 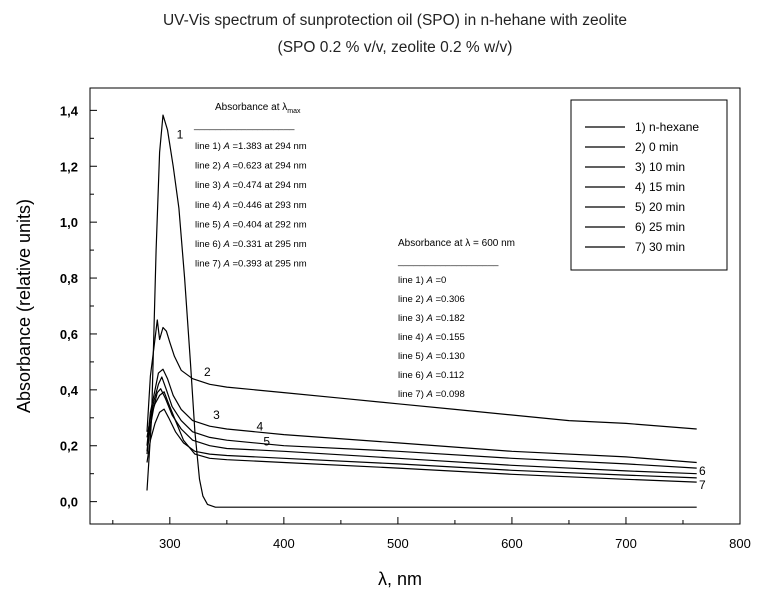 I want to click on series-label-4: 4, so click(x=259, y=426).